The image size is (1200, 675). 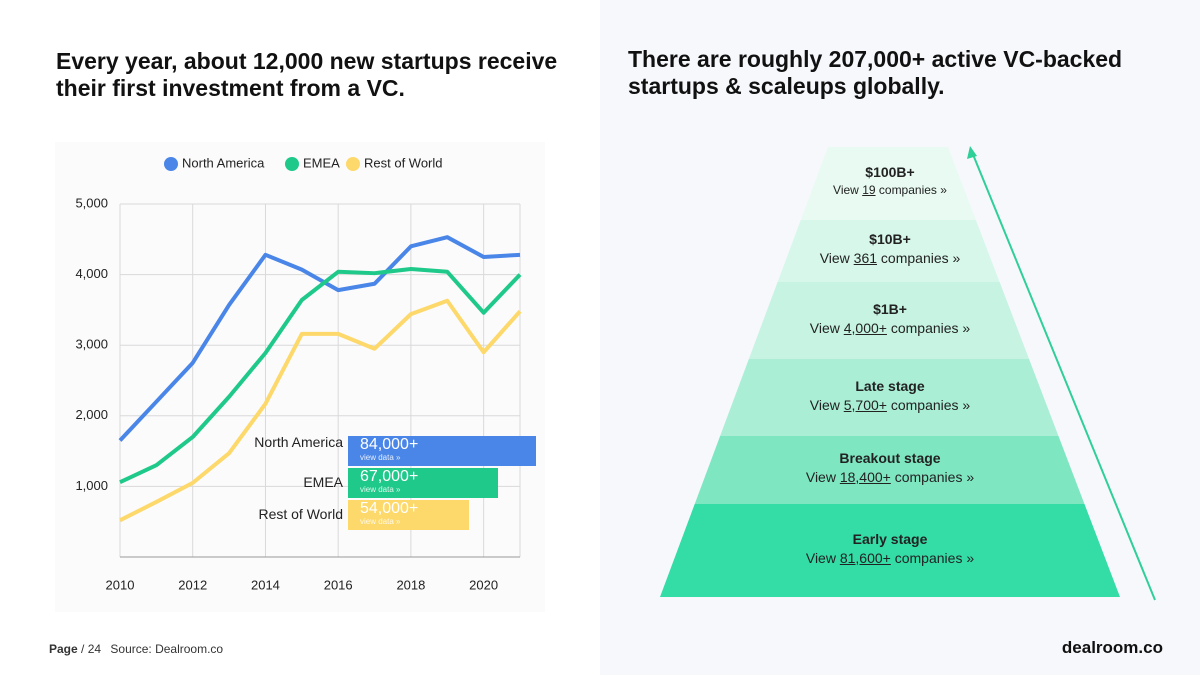 I want to click on level-title: Early stage, so click(x=890, y=538).